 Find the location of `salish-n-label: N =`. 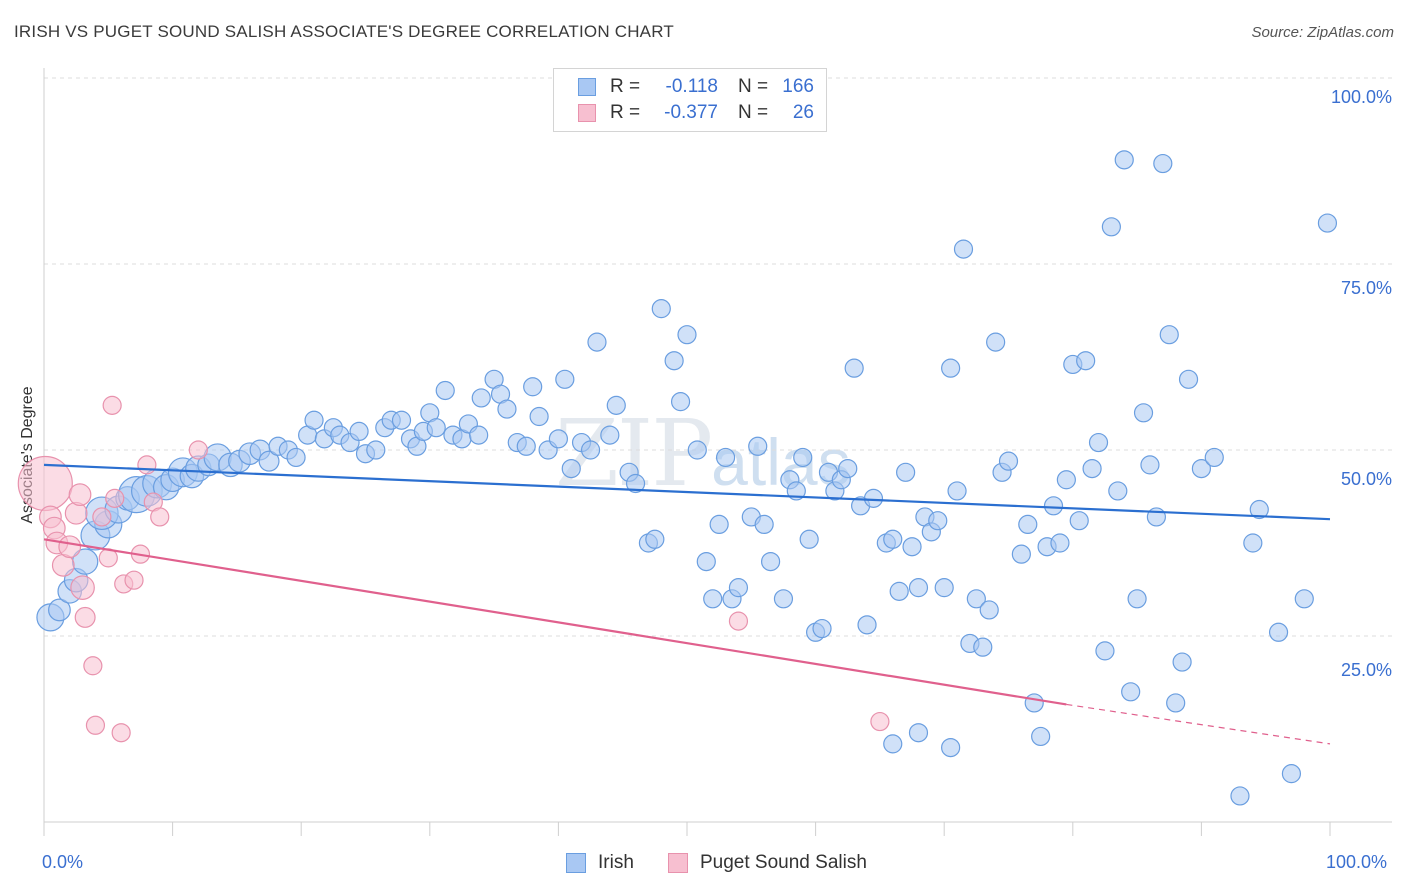

salish-n-label: N = is located at coordinates (753, 112).